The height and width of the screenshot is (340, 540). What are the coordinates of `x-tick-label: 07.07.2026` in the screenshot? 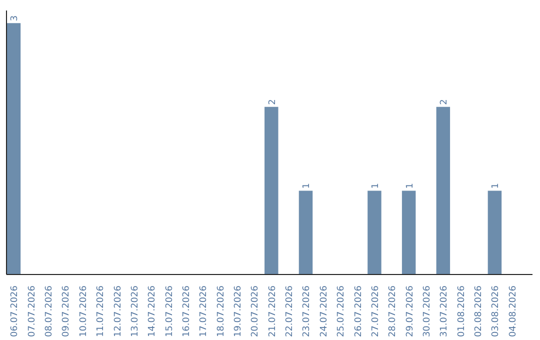 It's located at (32, 311).